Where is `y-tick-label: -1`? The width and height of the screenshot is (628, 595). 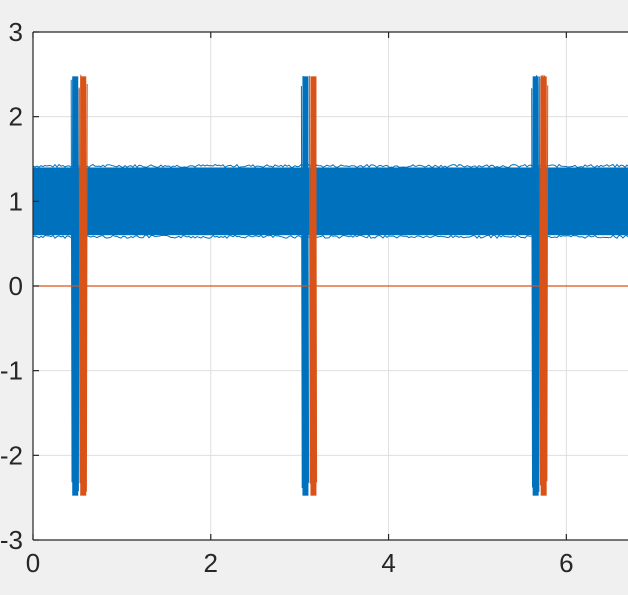
y-tick-label: -1 is located at coordinates (11, 371).